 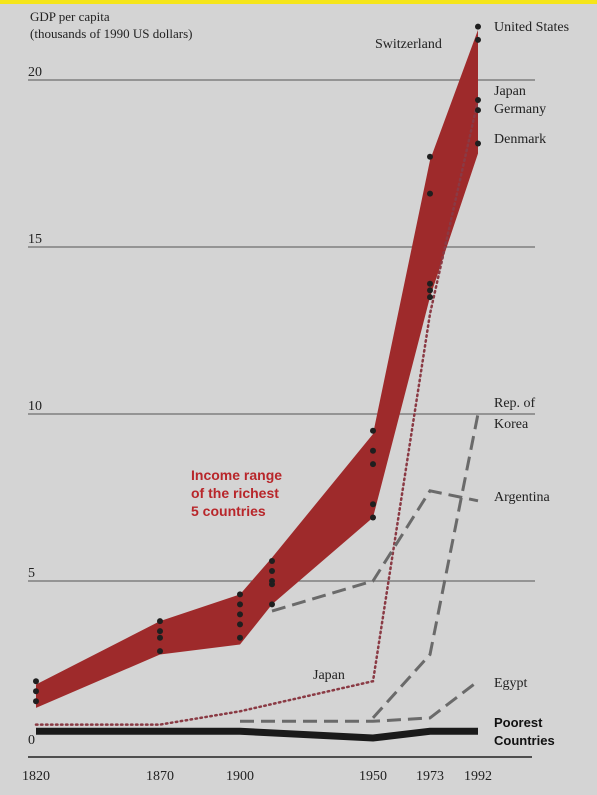 I want to click on band-annotation: Income range of the richest 5 countries, so click(x=236, y=493).